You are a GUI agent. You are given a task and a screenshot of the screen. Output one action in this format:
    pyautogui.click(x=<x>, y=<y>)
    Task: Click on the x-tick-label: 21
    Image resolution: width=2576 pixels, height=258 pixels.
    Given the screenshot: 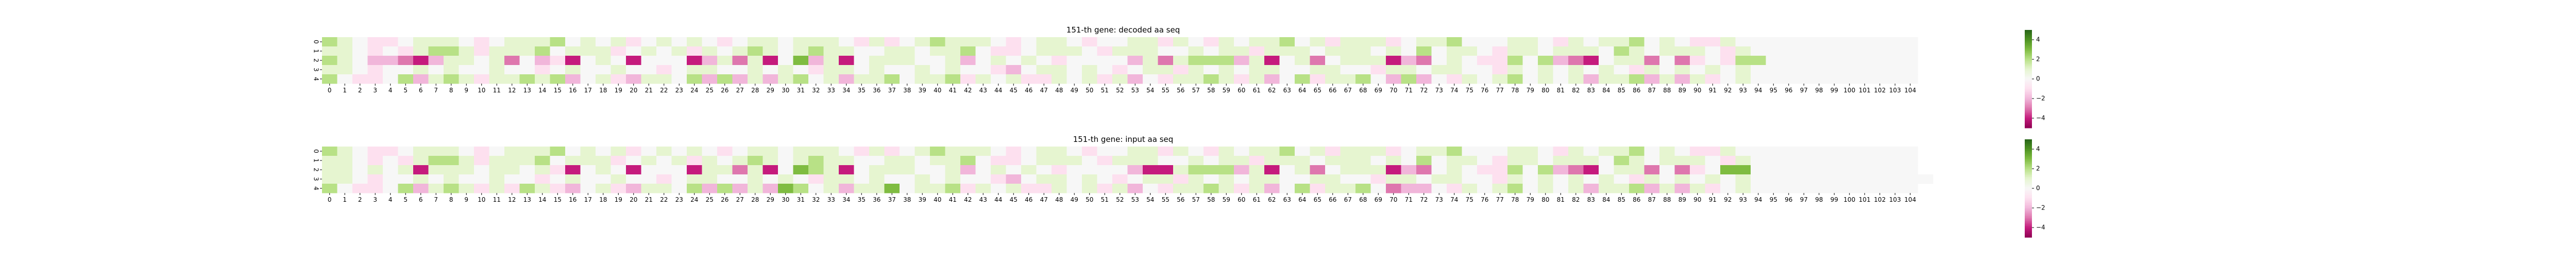 What is the action you would take?
    pyautogui.click(x=649, y=90)
    